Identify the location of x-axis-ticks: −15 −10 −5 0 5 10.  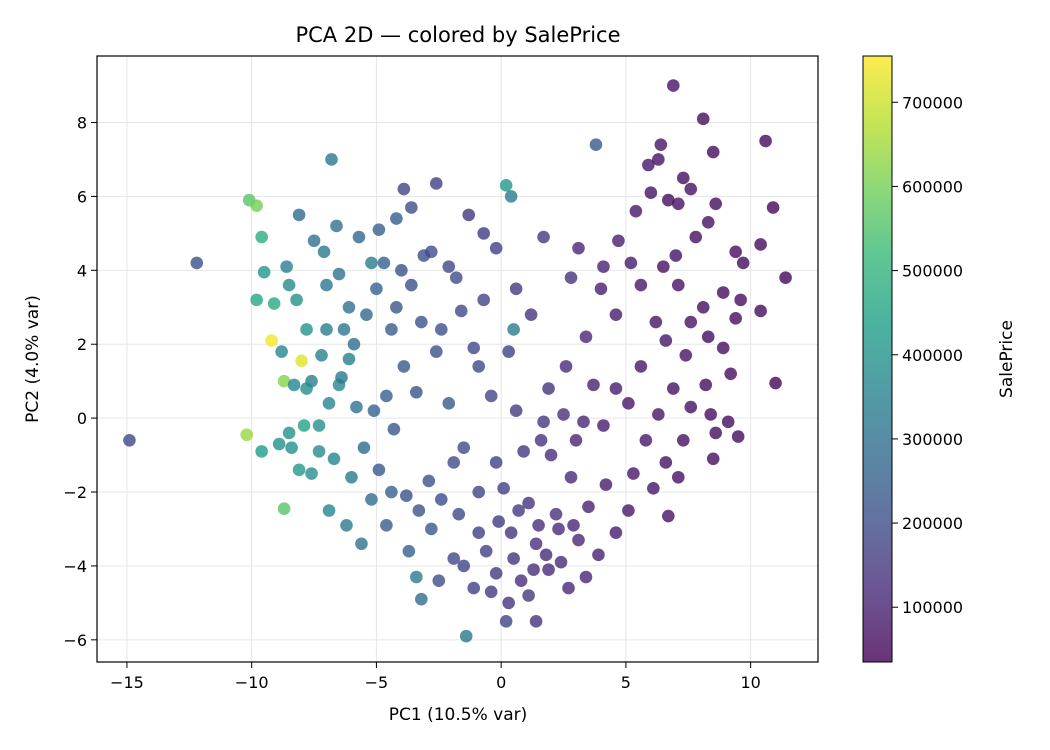
(435, 677).